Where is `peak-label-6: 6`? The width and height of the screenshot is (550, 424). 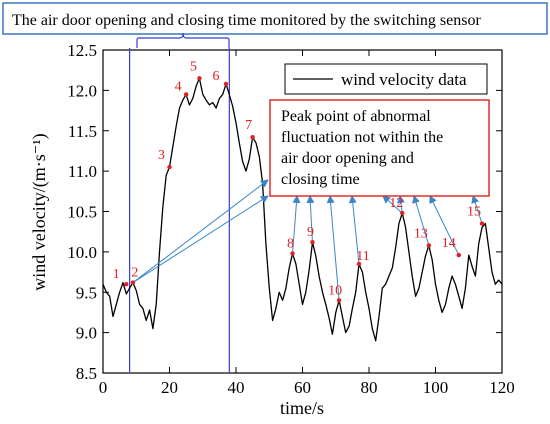
peak-label-6: 6 is located at coordinates (216, 76).